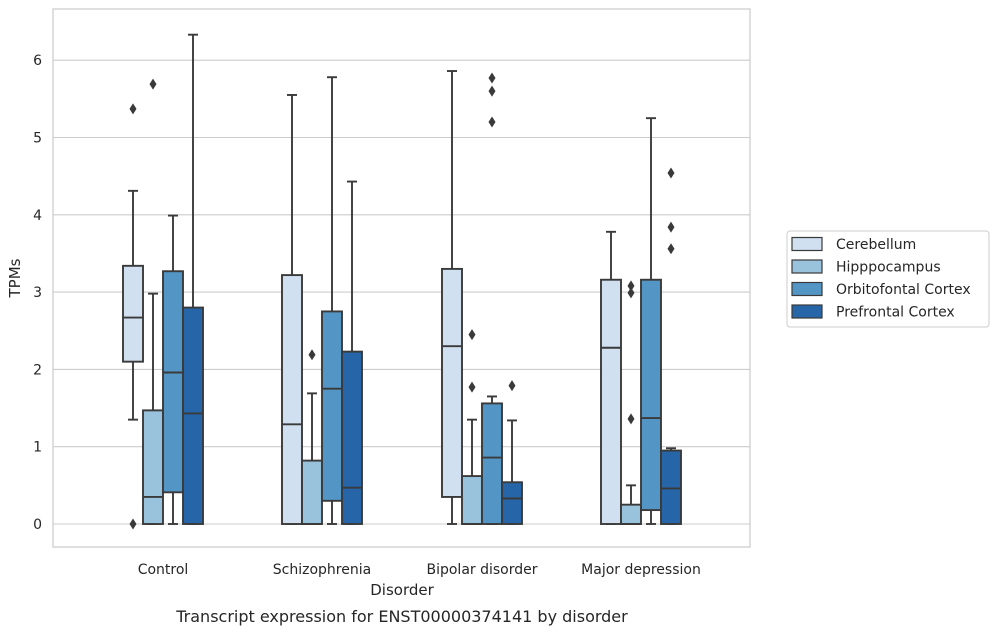 This screenshot has height=634, width=999. I want to click on y-tick-label: 0, so click(37, 525).